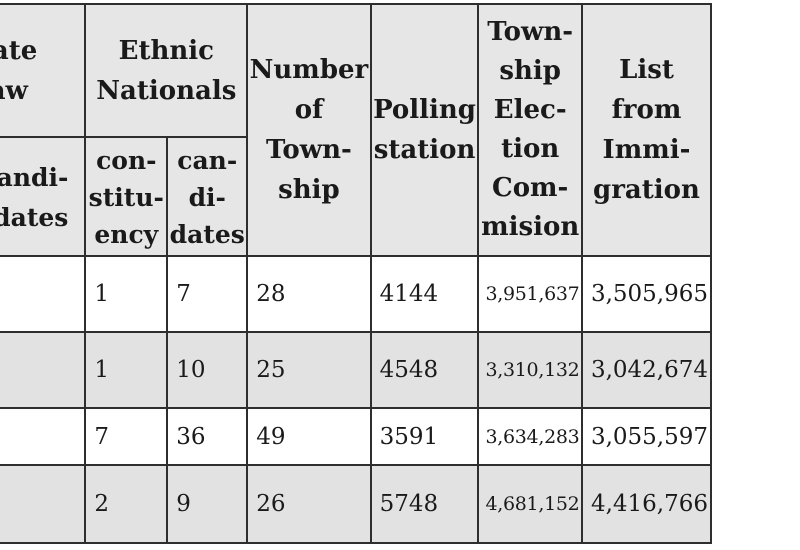 The image size is (800, 550). Describe the element at coordinates (646, 504) in the screenshot. I see `cell-list-from-immigration: 4,416,766` at that location.